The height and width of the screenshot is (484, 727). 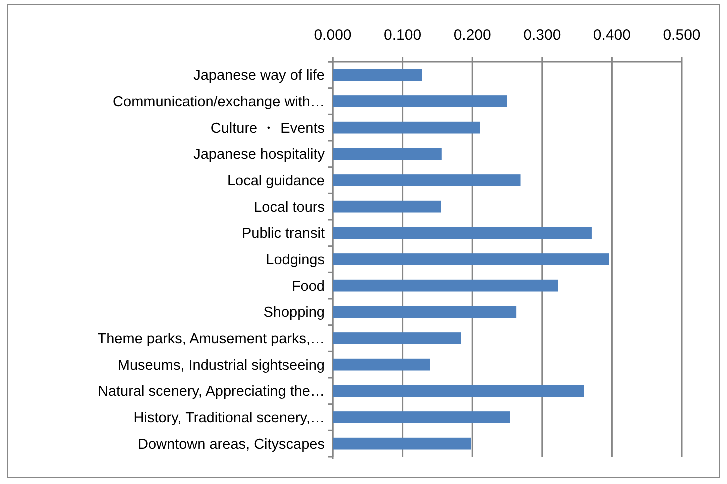 What do you see at coordinates (308, 286) in the screenshot?
I see `y-tick-label: Food` at bounding box center [308, 286].